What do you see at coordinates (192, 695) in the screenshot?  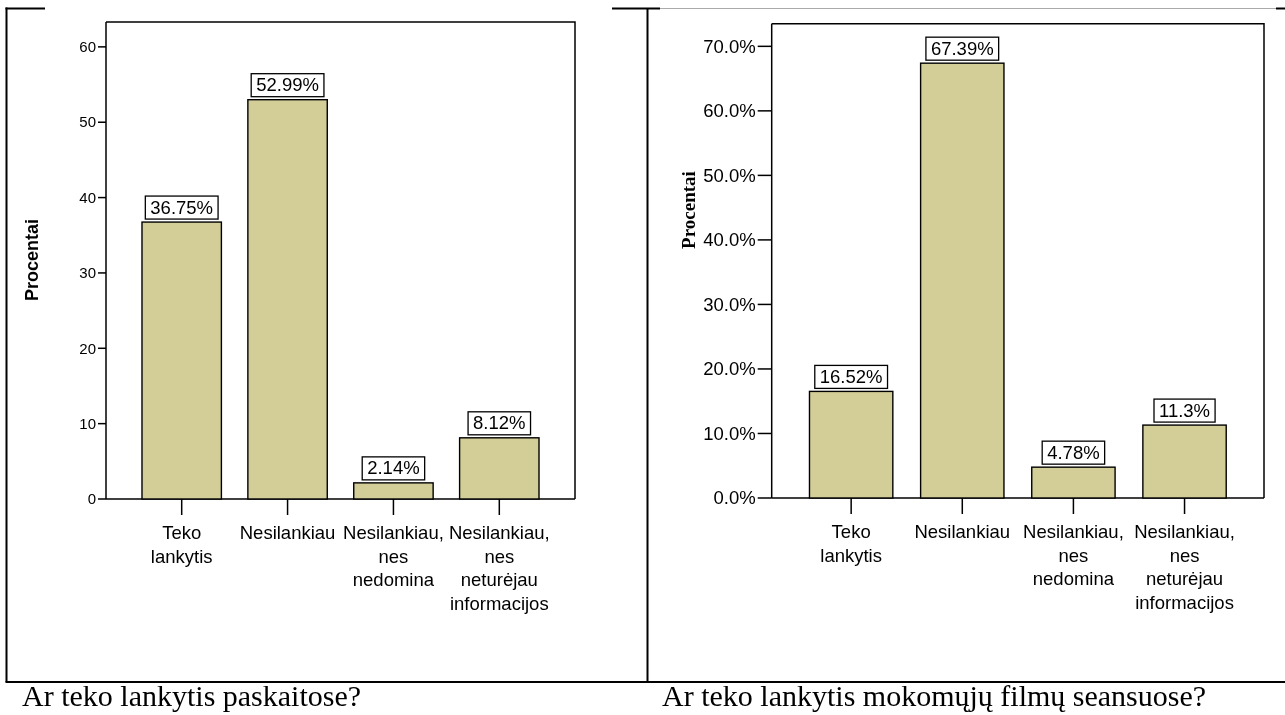 I see `text: Ar teko lankytis paskaitose?` at bounding box center [192, 695].